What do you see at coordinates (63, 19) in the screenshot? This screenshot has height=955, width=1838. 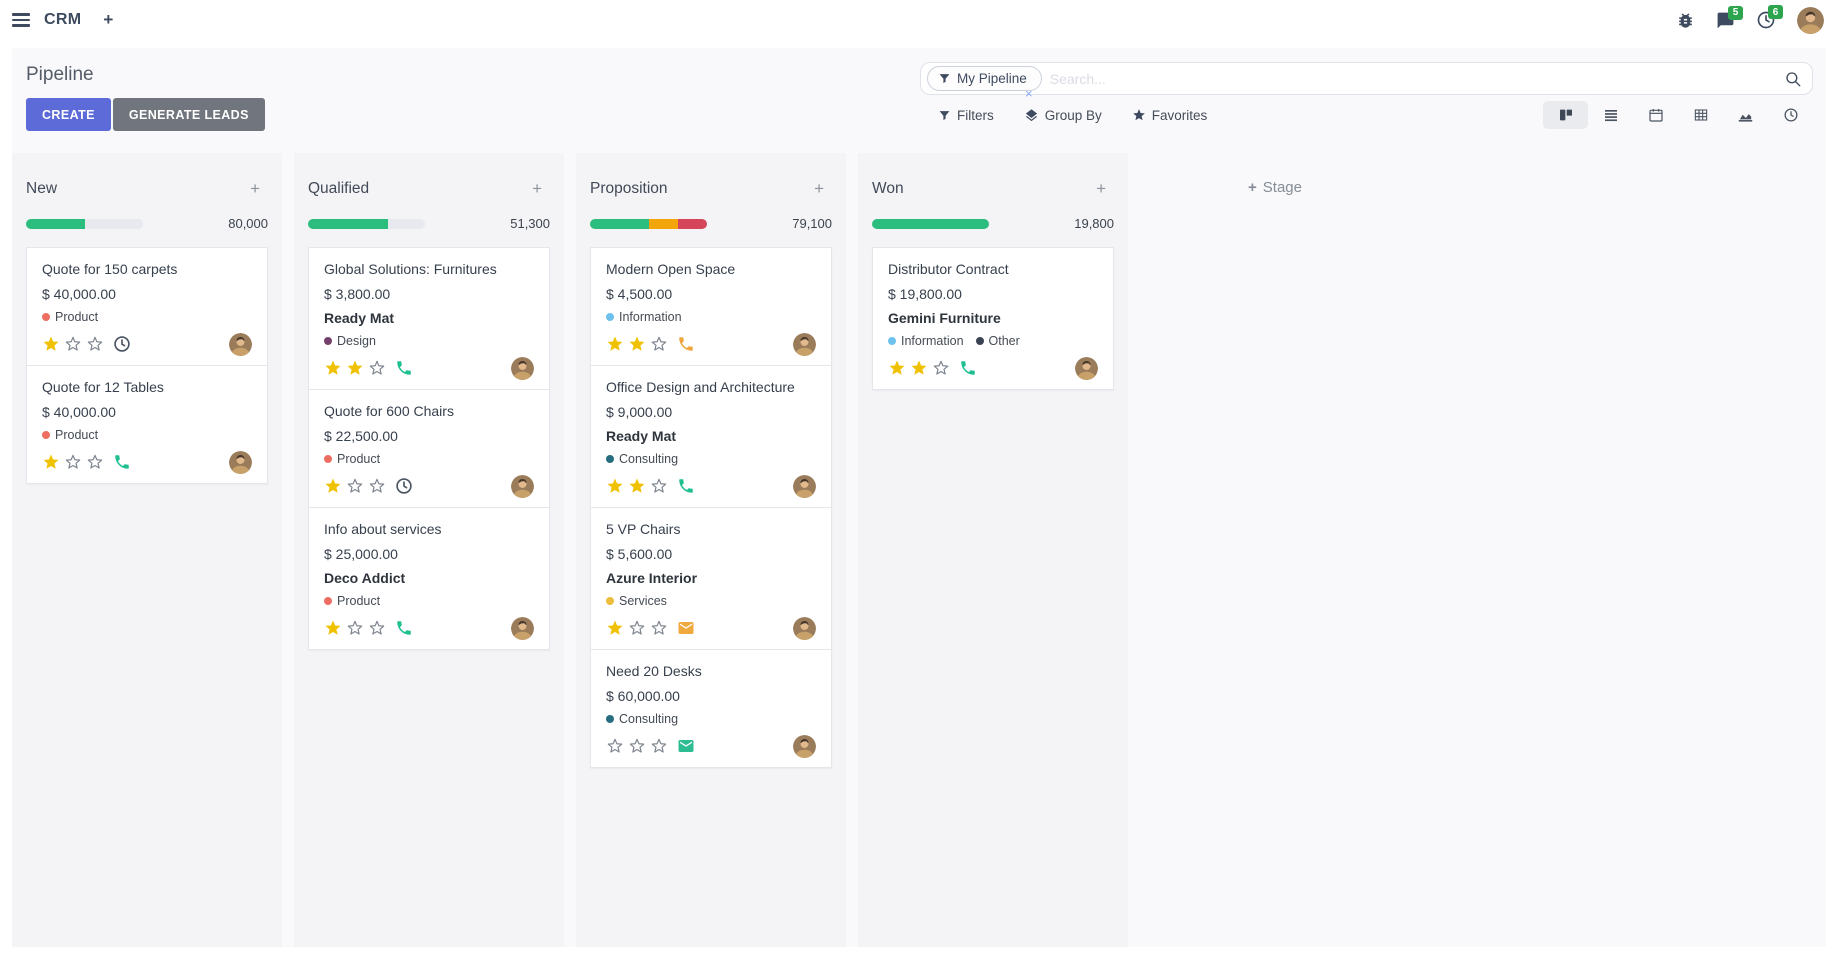 I see `app-name: CRM` at bounding box center [63, 19].